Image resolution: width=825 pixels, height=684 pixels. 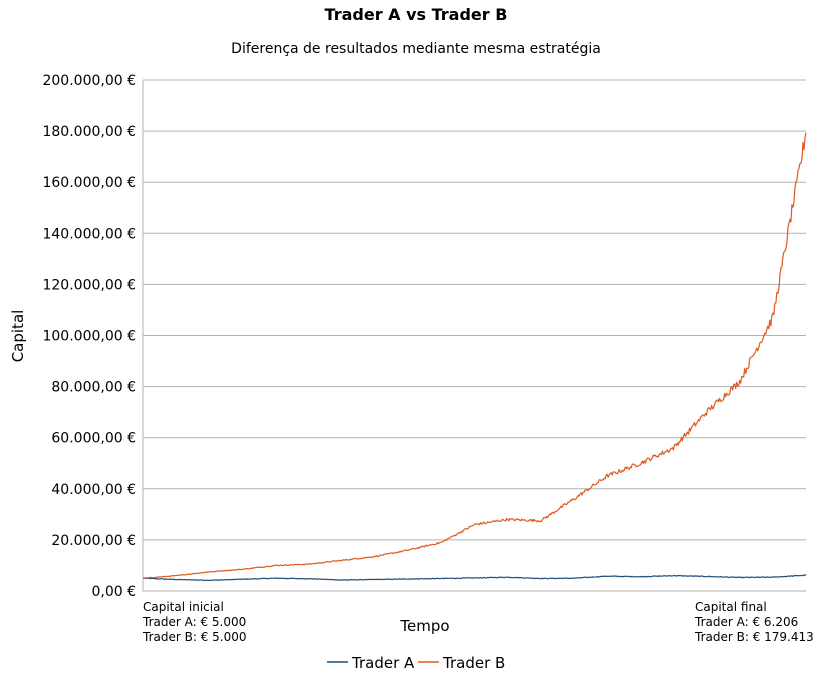 What do you see at coordinates (424, 626) in the screenshot?
I see `x-axis-title: Tempo` at bounding box center [424, 626].